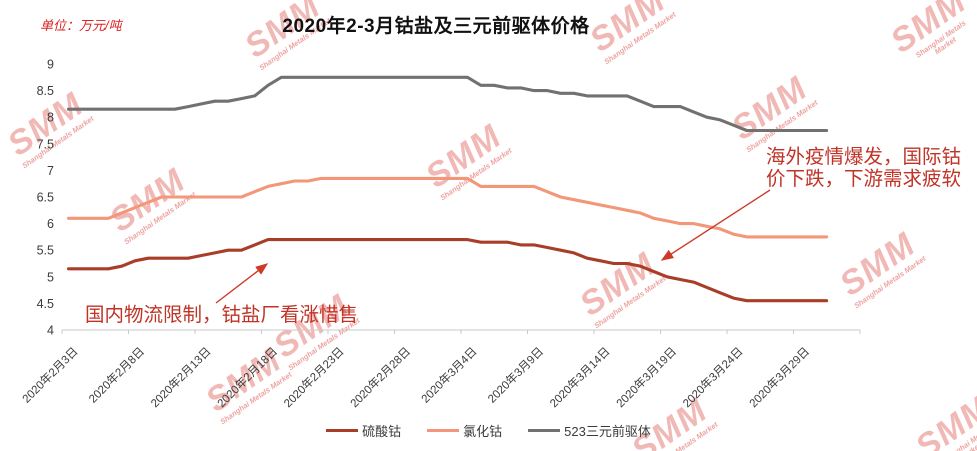  Describe the element at coordinates (448, 374) in the screenshot. I see `x-axis-label: 2020年3月4日` at that location.